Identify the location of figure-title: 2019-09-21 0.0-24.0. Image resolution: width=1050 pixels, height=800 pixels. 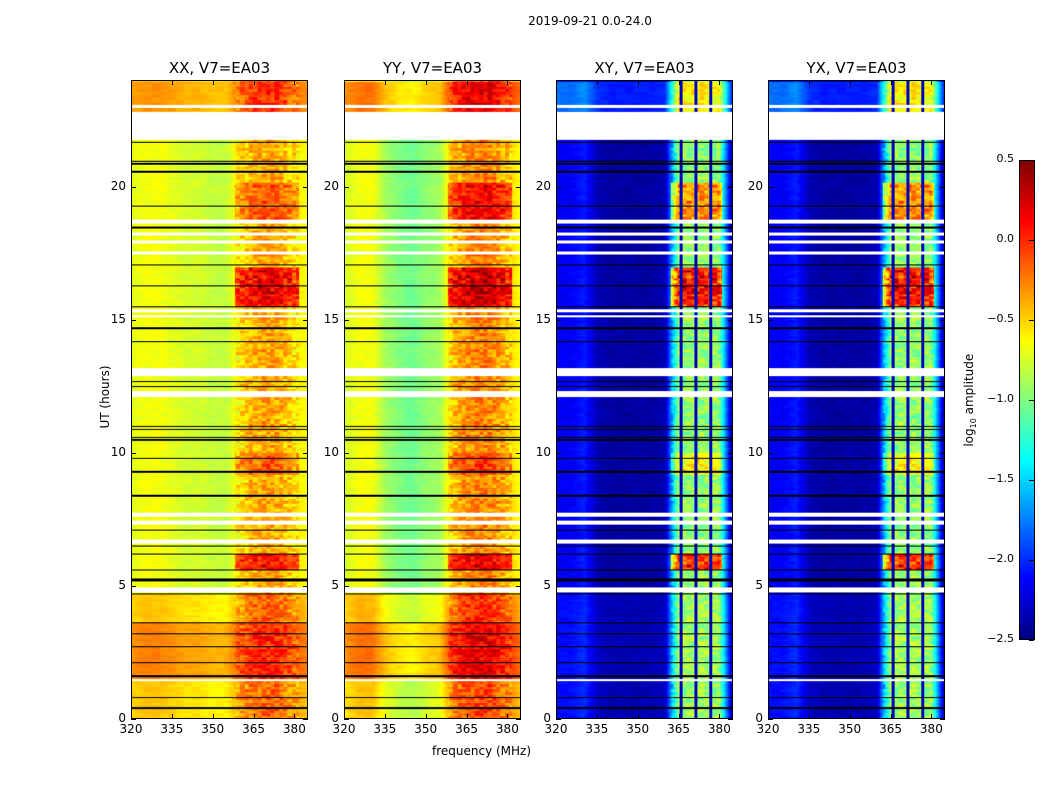
(590, 21).